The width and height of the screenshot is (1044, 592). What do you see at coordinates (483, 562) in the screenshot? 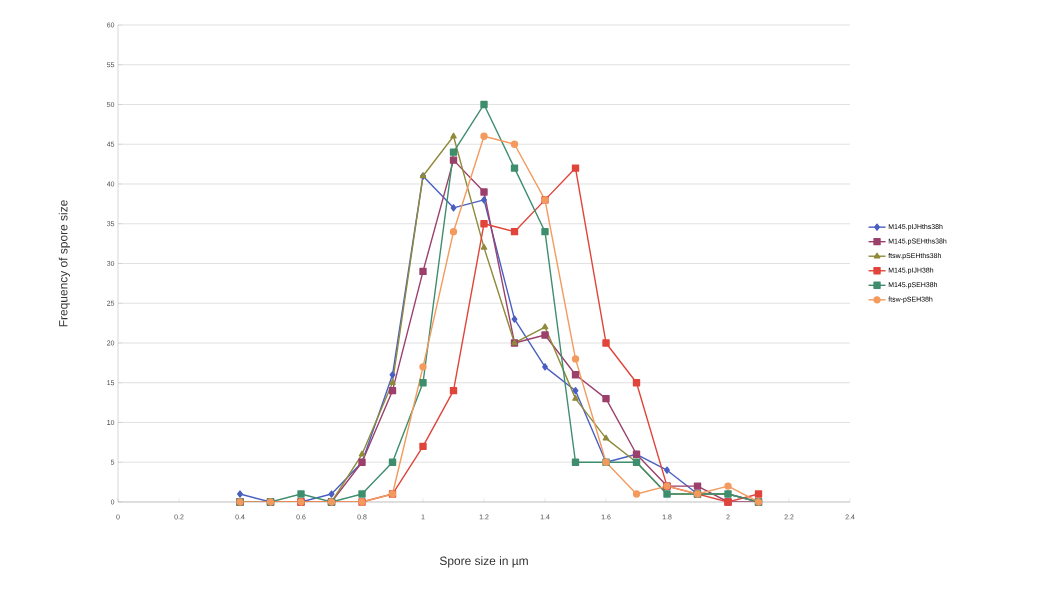
I see `x-axis-title: Spore size in µm` at bounding box center [483, 562].